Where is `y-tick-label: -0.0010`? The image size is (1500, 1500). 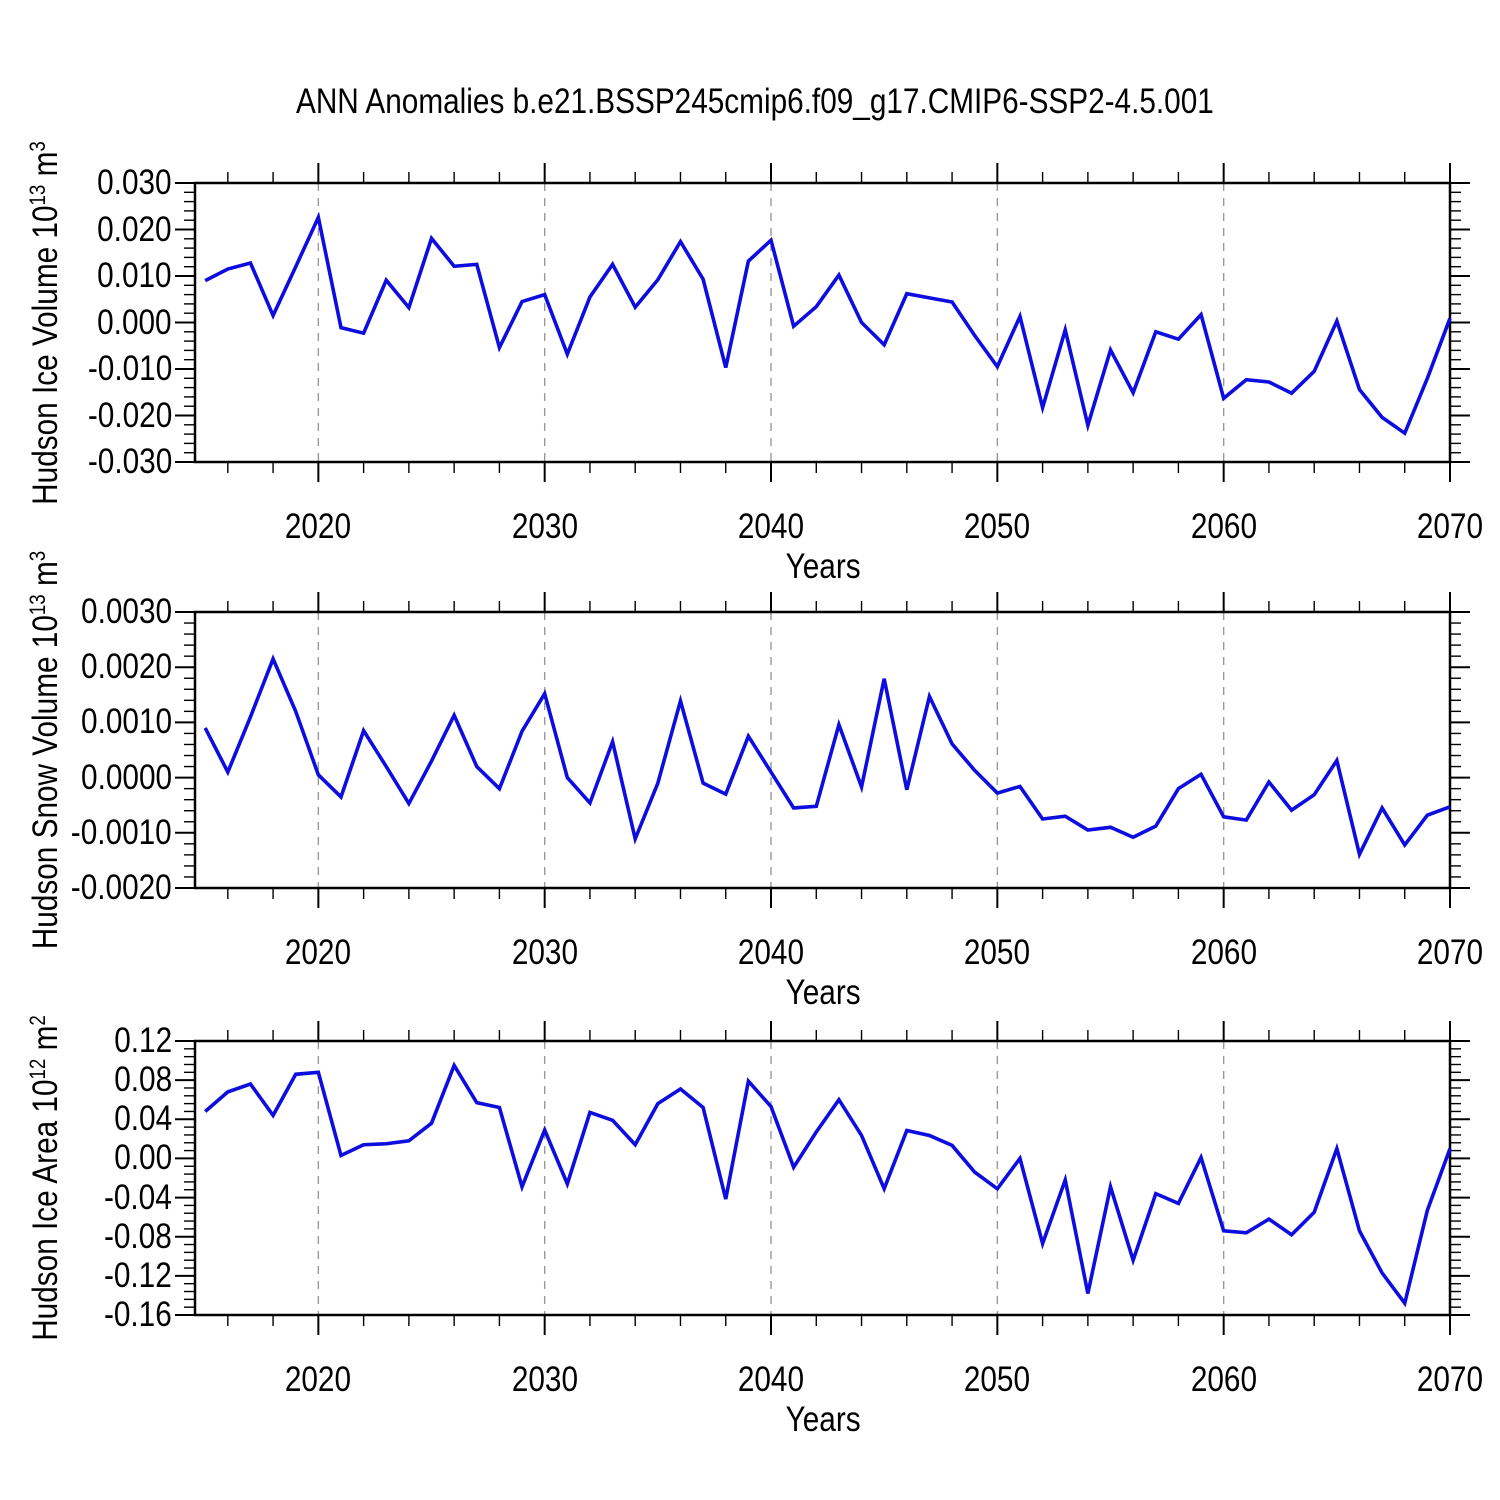 y-tick-label: -0.0010 is located at coordinates (86, 833).